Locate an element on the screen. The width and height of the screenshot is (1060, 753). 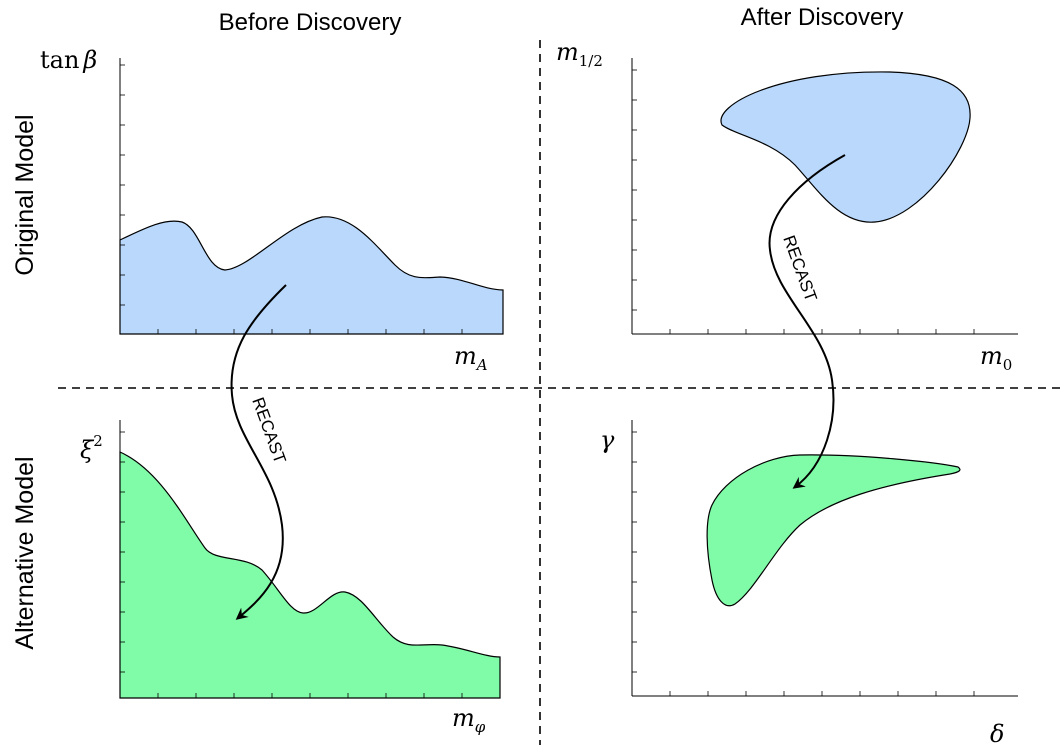
recast-arrow-right is located at coordinates (807, 321).